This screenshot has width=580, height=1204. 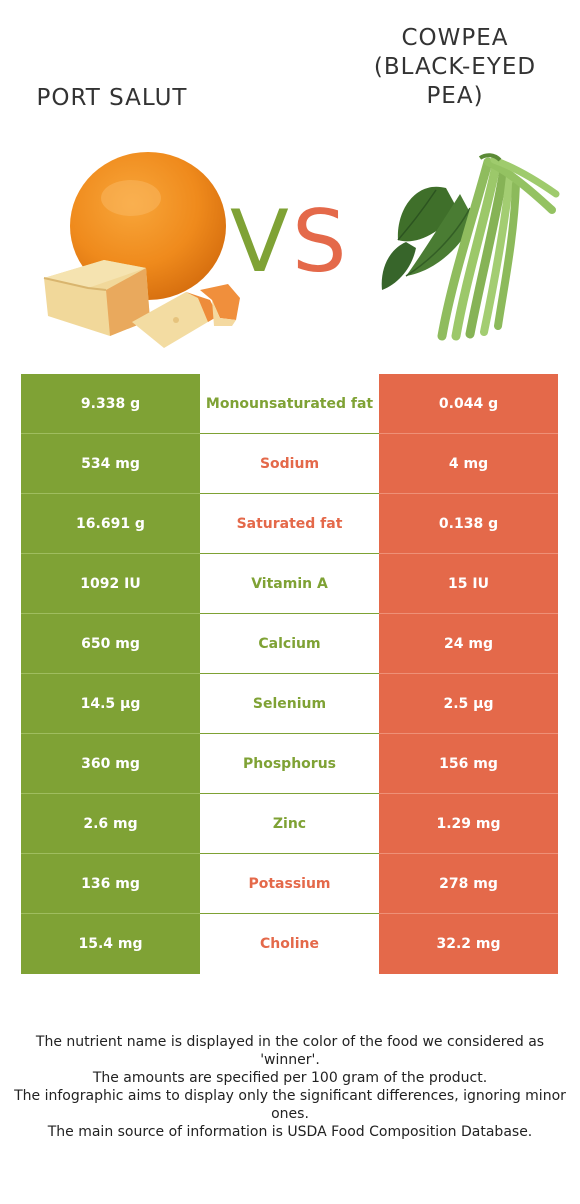 I want to click on nutrient-name: Potassium, so click(x=289, y=884).